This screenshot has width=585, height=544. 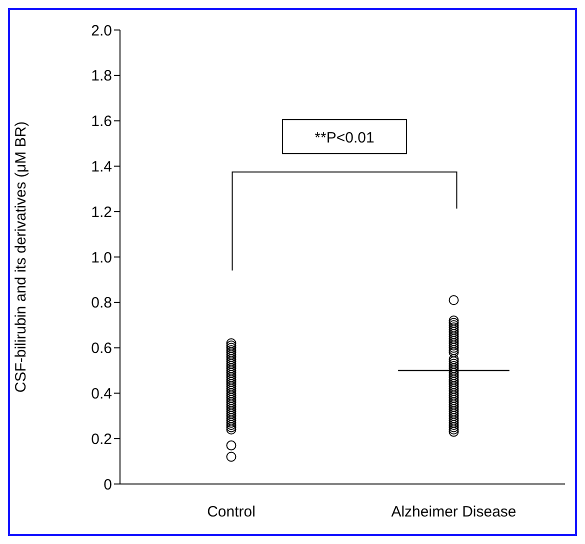 I want to click on y-tick-label: 0, so click(x=108, y=485).